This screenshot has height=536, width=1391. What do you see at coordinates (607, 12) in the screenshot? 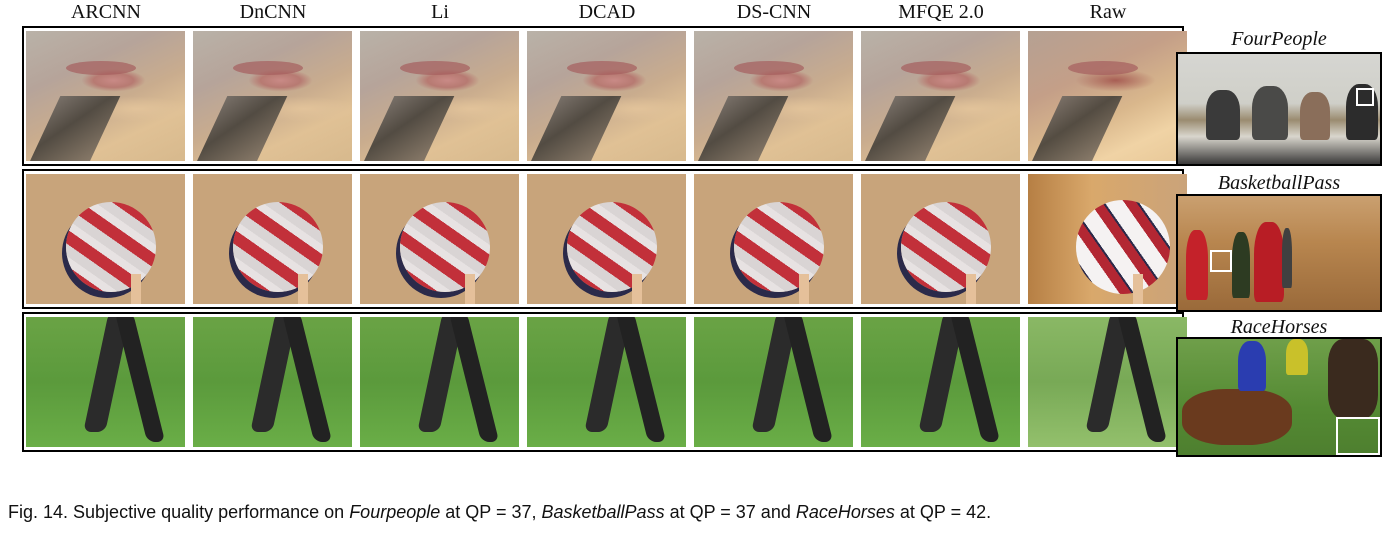
I see `column-label-dcad: DCAD` at bounding box center [607, 12].